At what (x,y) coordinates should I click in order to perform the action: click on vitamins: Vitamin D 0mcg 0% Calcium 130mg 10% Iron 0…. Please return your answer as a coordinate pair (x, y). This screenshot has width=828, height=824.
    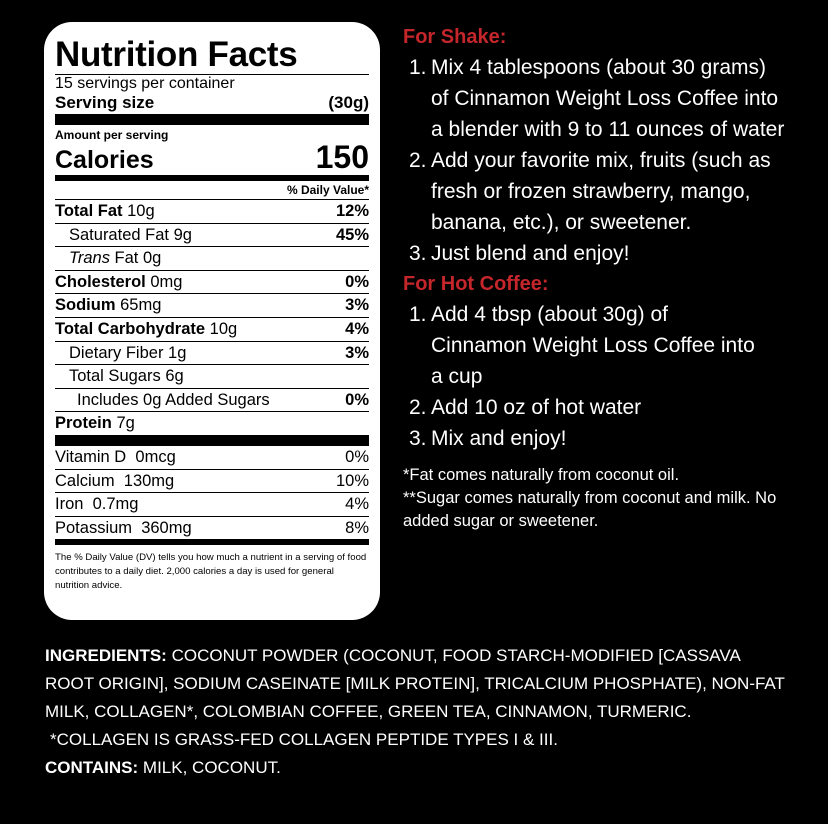
    Looking at the image, I should click on (212, 496).